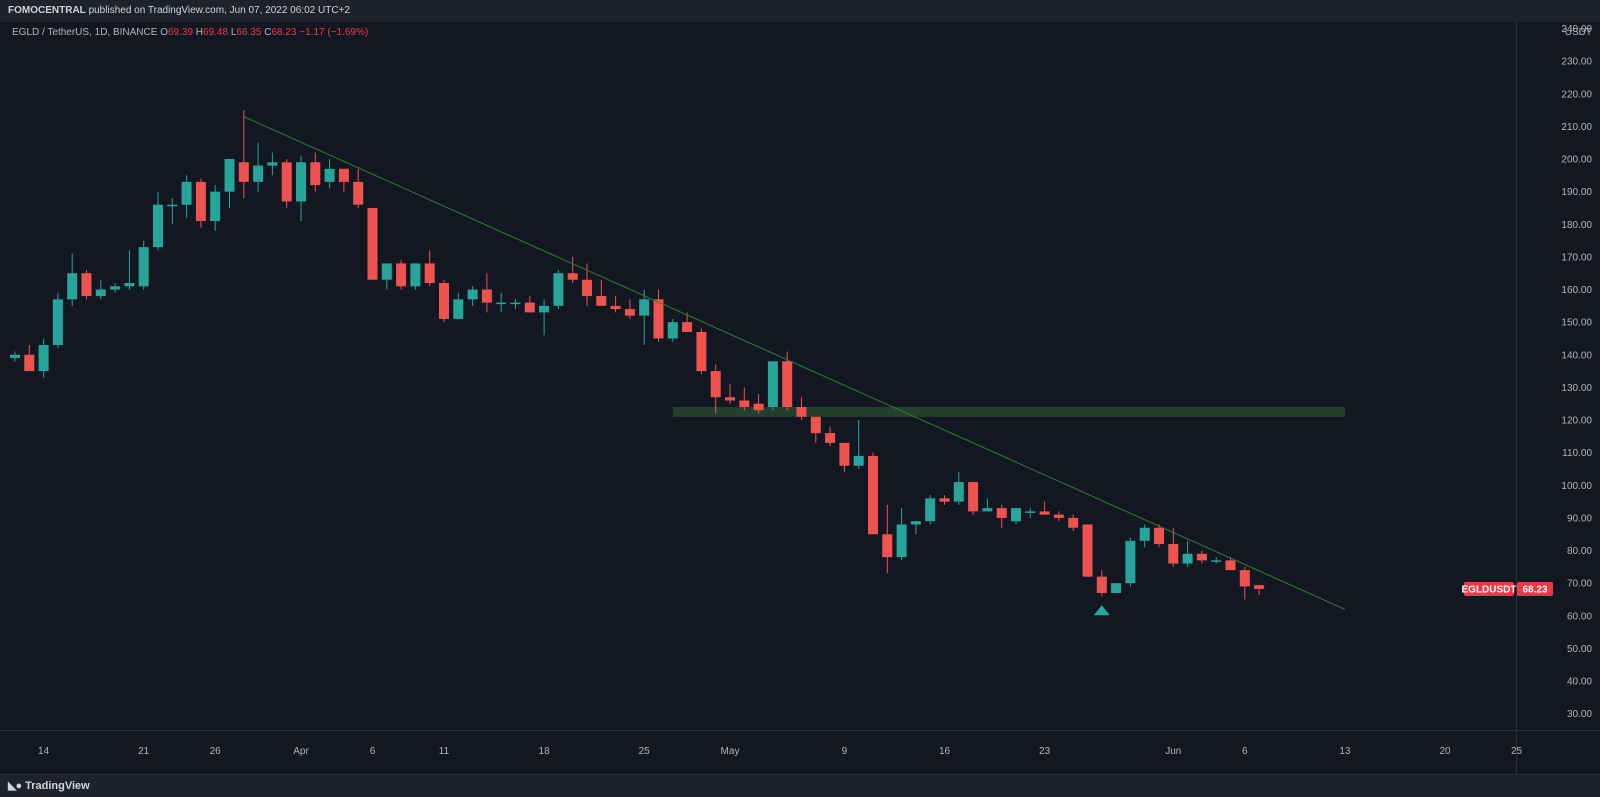 This screenshot has height=797, width=1600. I want to click on price-axis-pane, so click(1558, 376).